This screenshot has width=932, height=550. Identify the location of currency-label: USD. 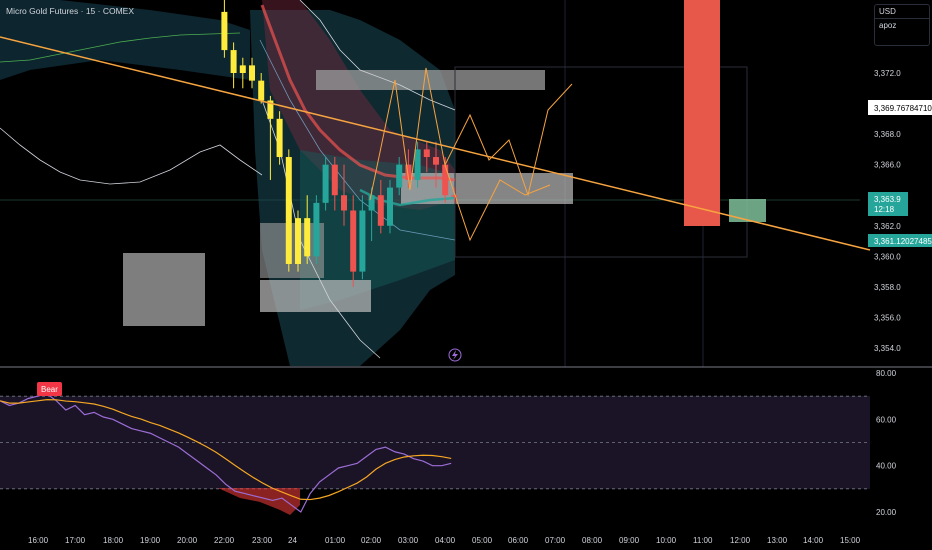
(887, 11).